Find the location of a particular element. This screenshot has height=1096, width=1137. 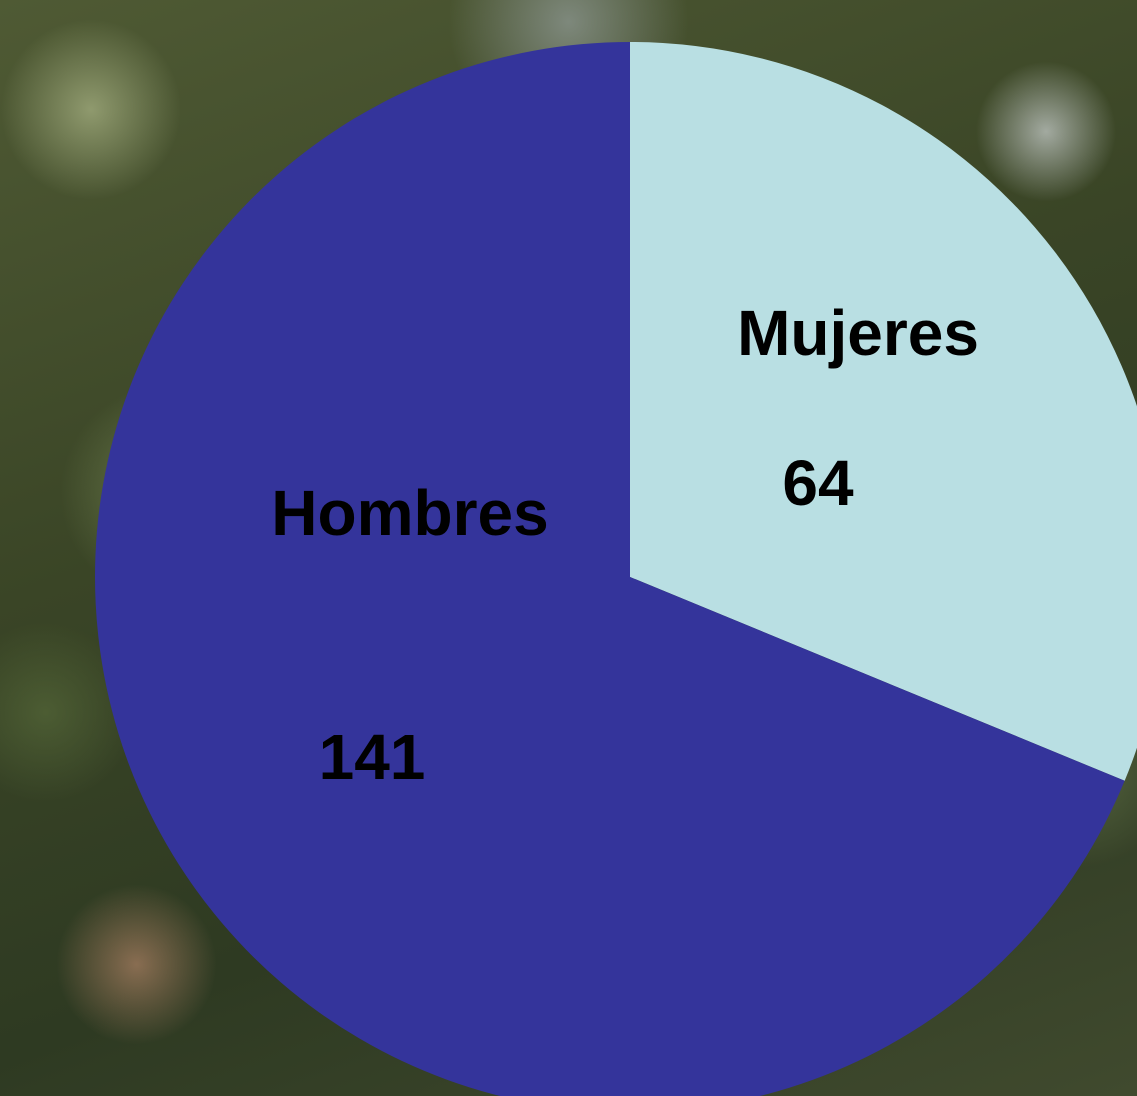

slice-value: 141 is located at coordinates (372, 757).